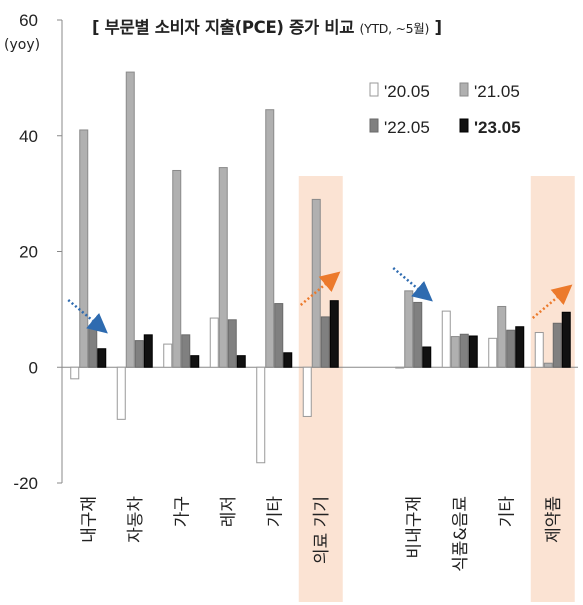 The image size is (583, 605). I want to click on legend-label: '23.05, so click(497, 127).